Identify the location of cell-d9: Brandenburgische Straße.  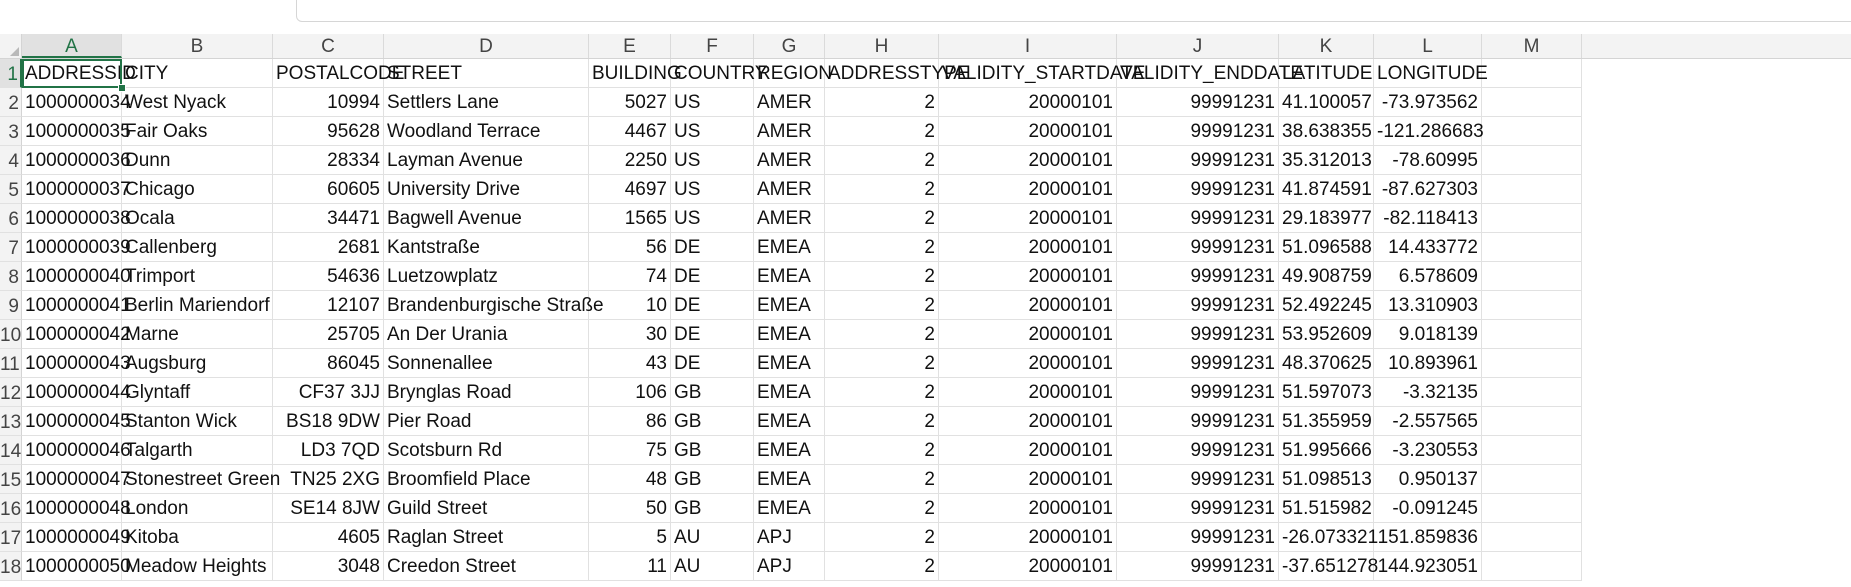
(494, 305).